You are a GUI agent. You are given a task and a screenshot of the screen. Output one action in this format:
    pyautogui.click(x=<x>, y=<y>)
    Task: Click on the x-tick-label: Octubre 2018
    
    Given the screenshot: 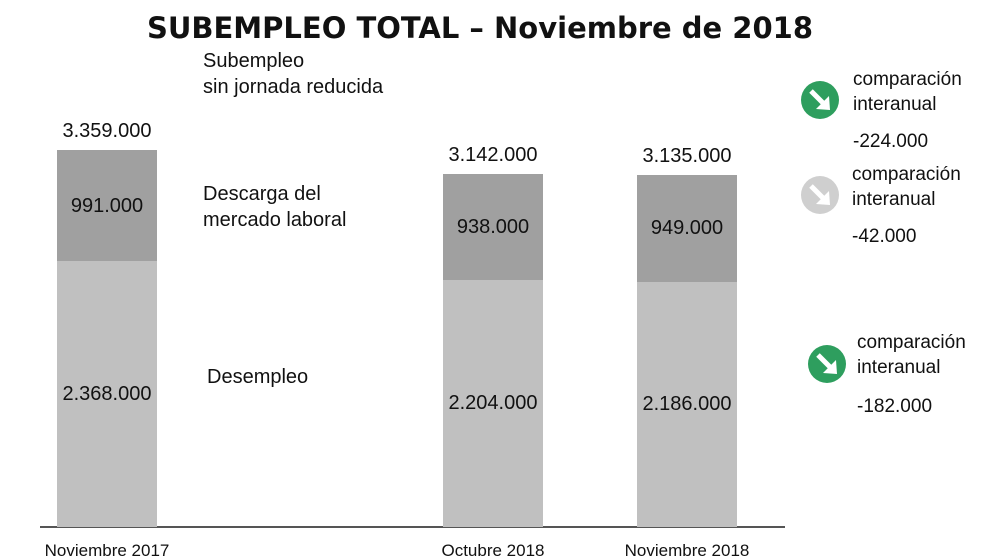 What is the action you would take?
    pyautogui.click(x=493, y=550)
    